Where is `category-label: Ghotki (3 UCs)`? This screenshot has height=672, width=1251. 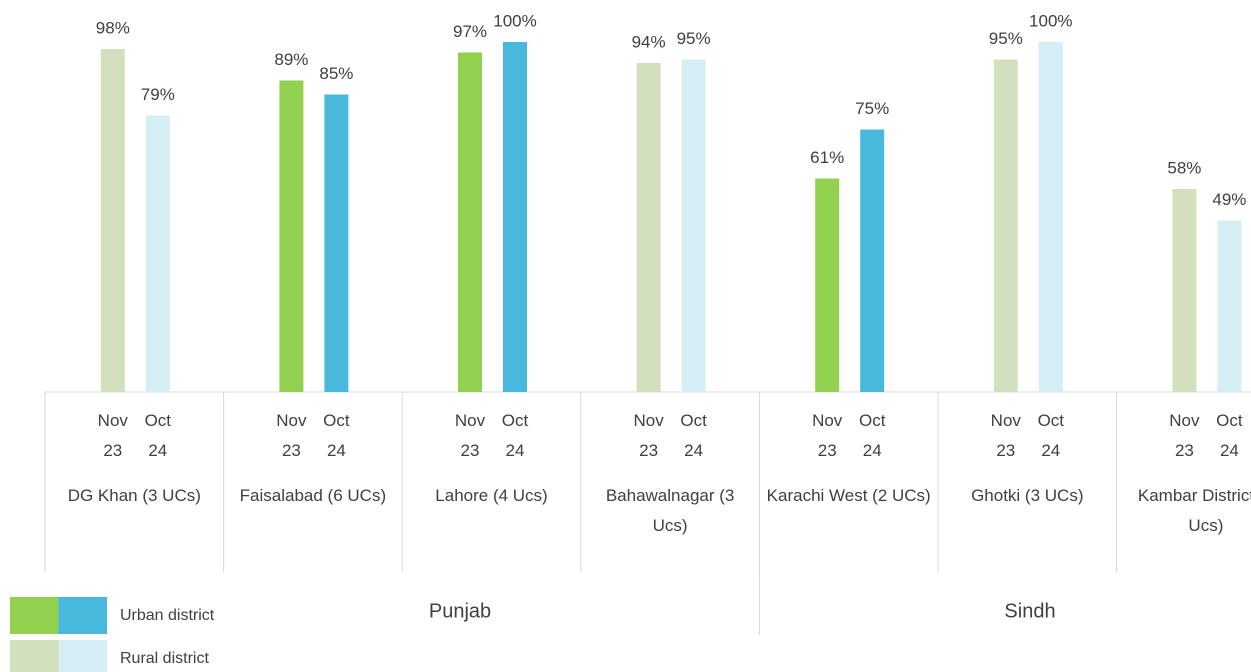 category-label: Ghotki (3 UCs) is located at coordinates (1027, 495).